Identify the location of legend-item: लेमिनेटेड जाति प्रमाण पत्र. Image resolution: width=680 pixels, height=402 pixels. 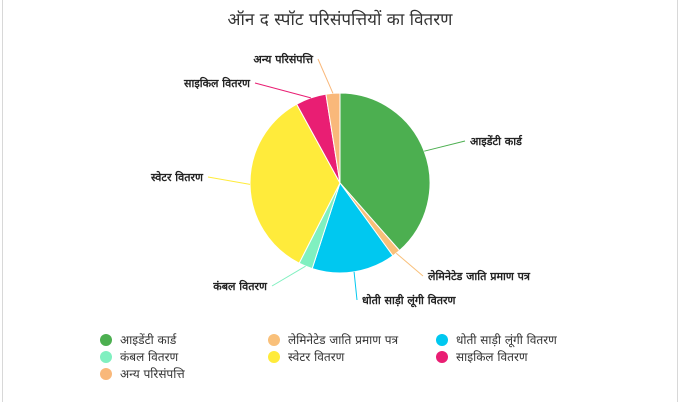
(352, 339).